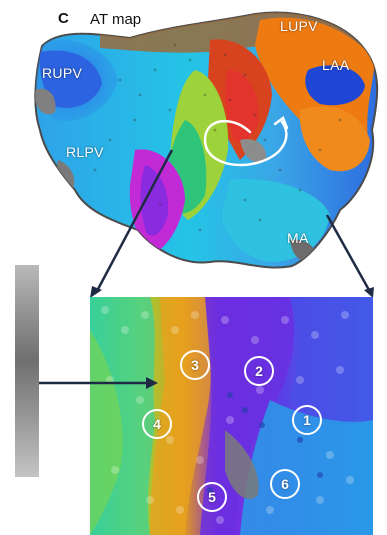 This screenshot has width=387, height=535. I want to click on panel-letter: C, so click(63, 18).